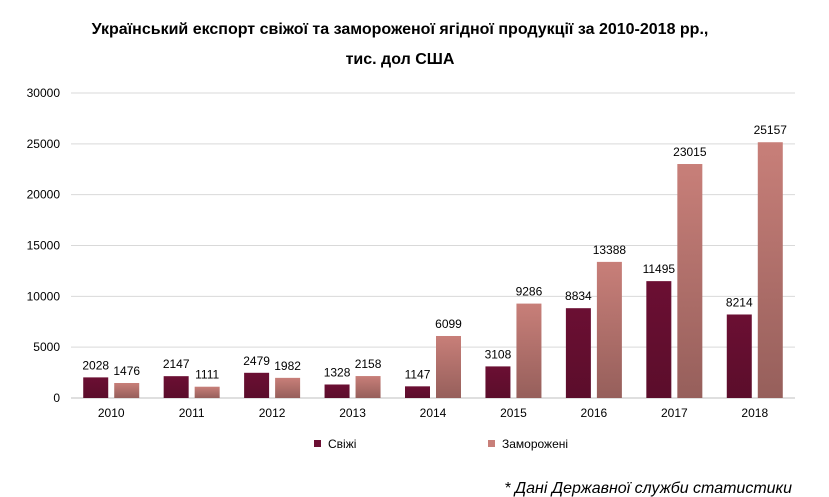 The image size is (829, 497). What do you see at coordinates (609, 329) in the screenshot?
I see `bar-frozen-2016` at bounding box center [609, 329].